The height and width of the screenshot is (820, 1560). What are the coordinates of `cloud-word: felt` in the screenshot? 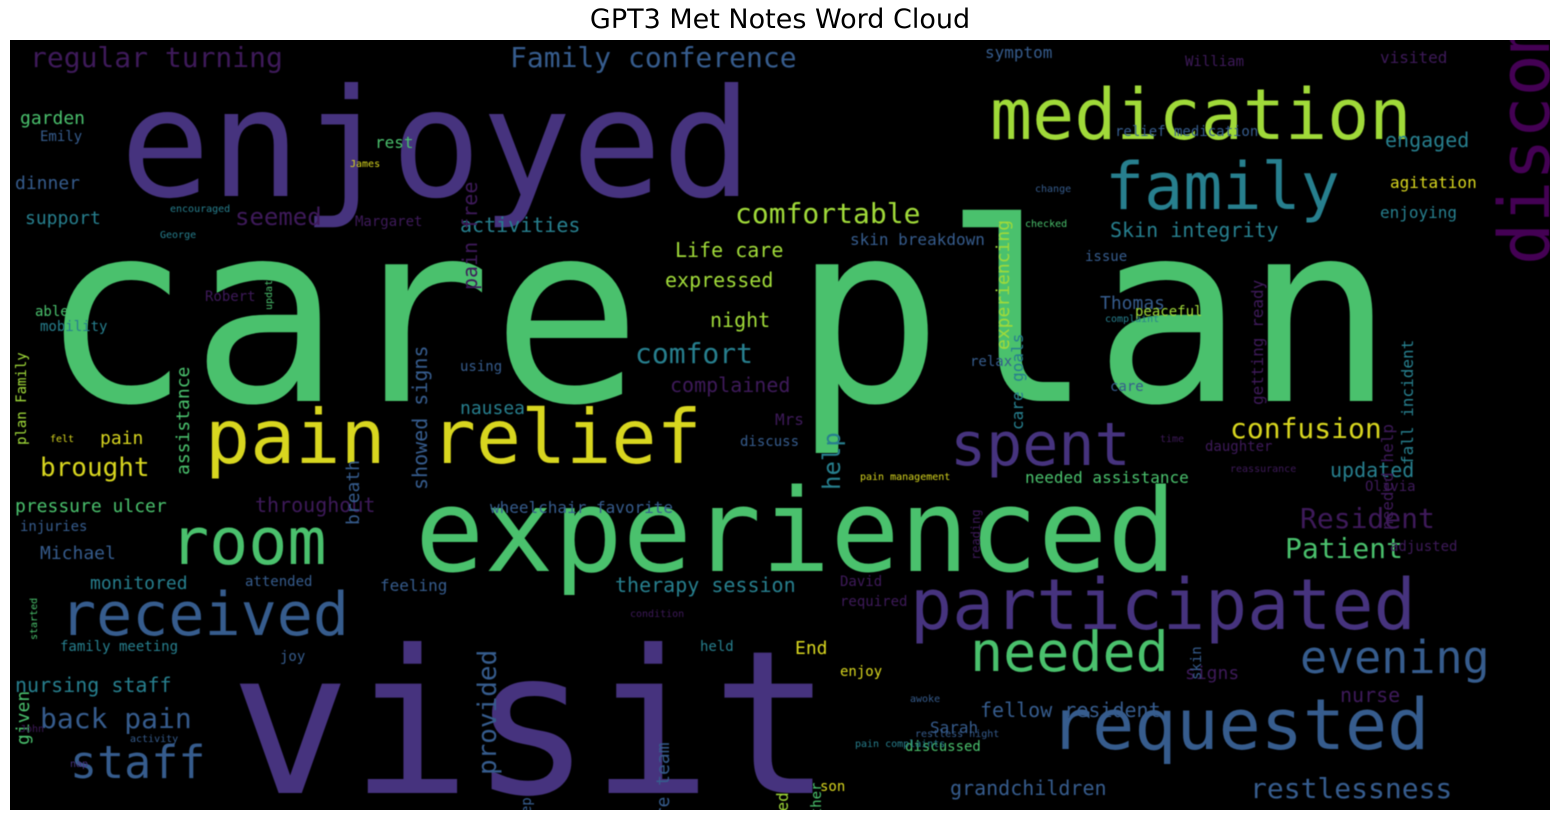 It's located at (62, 439).